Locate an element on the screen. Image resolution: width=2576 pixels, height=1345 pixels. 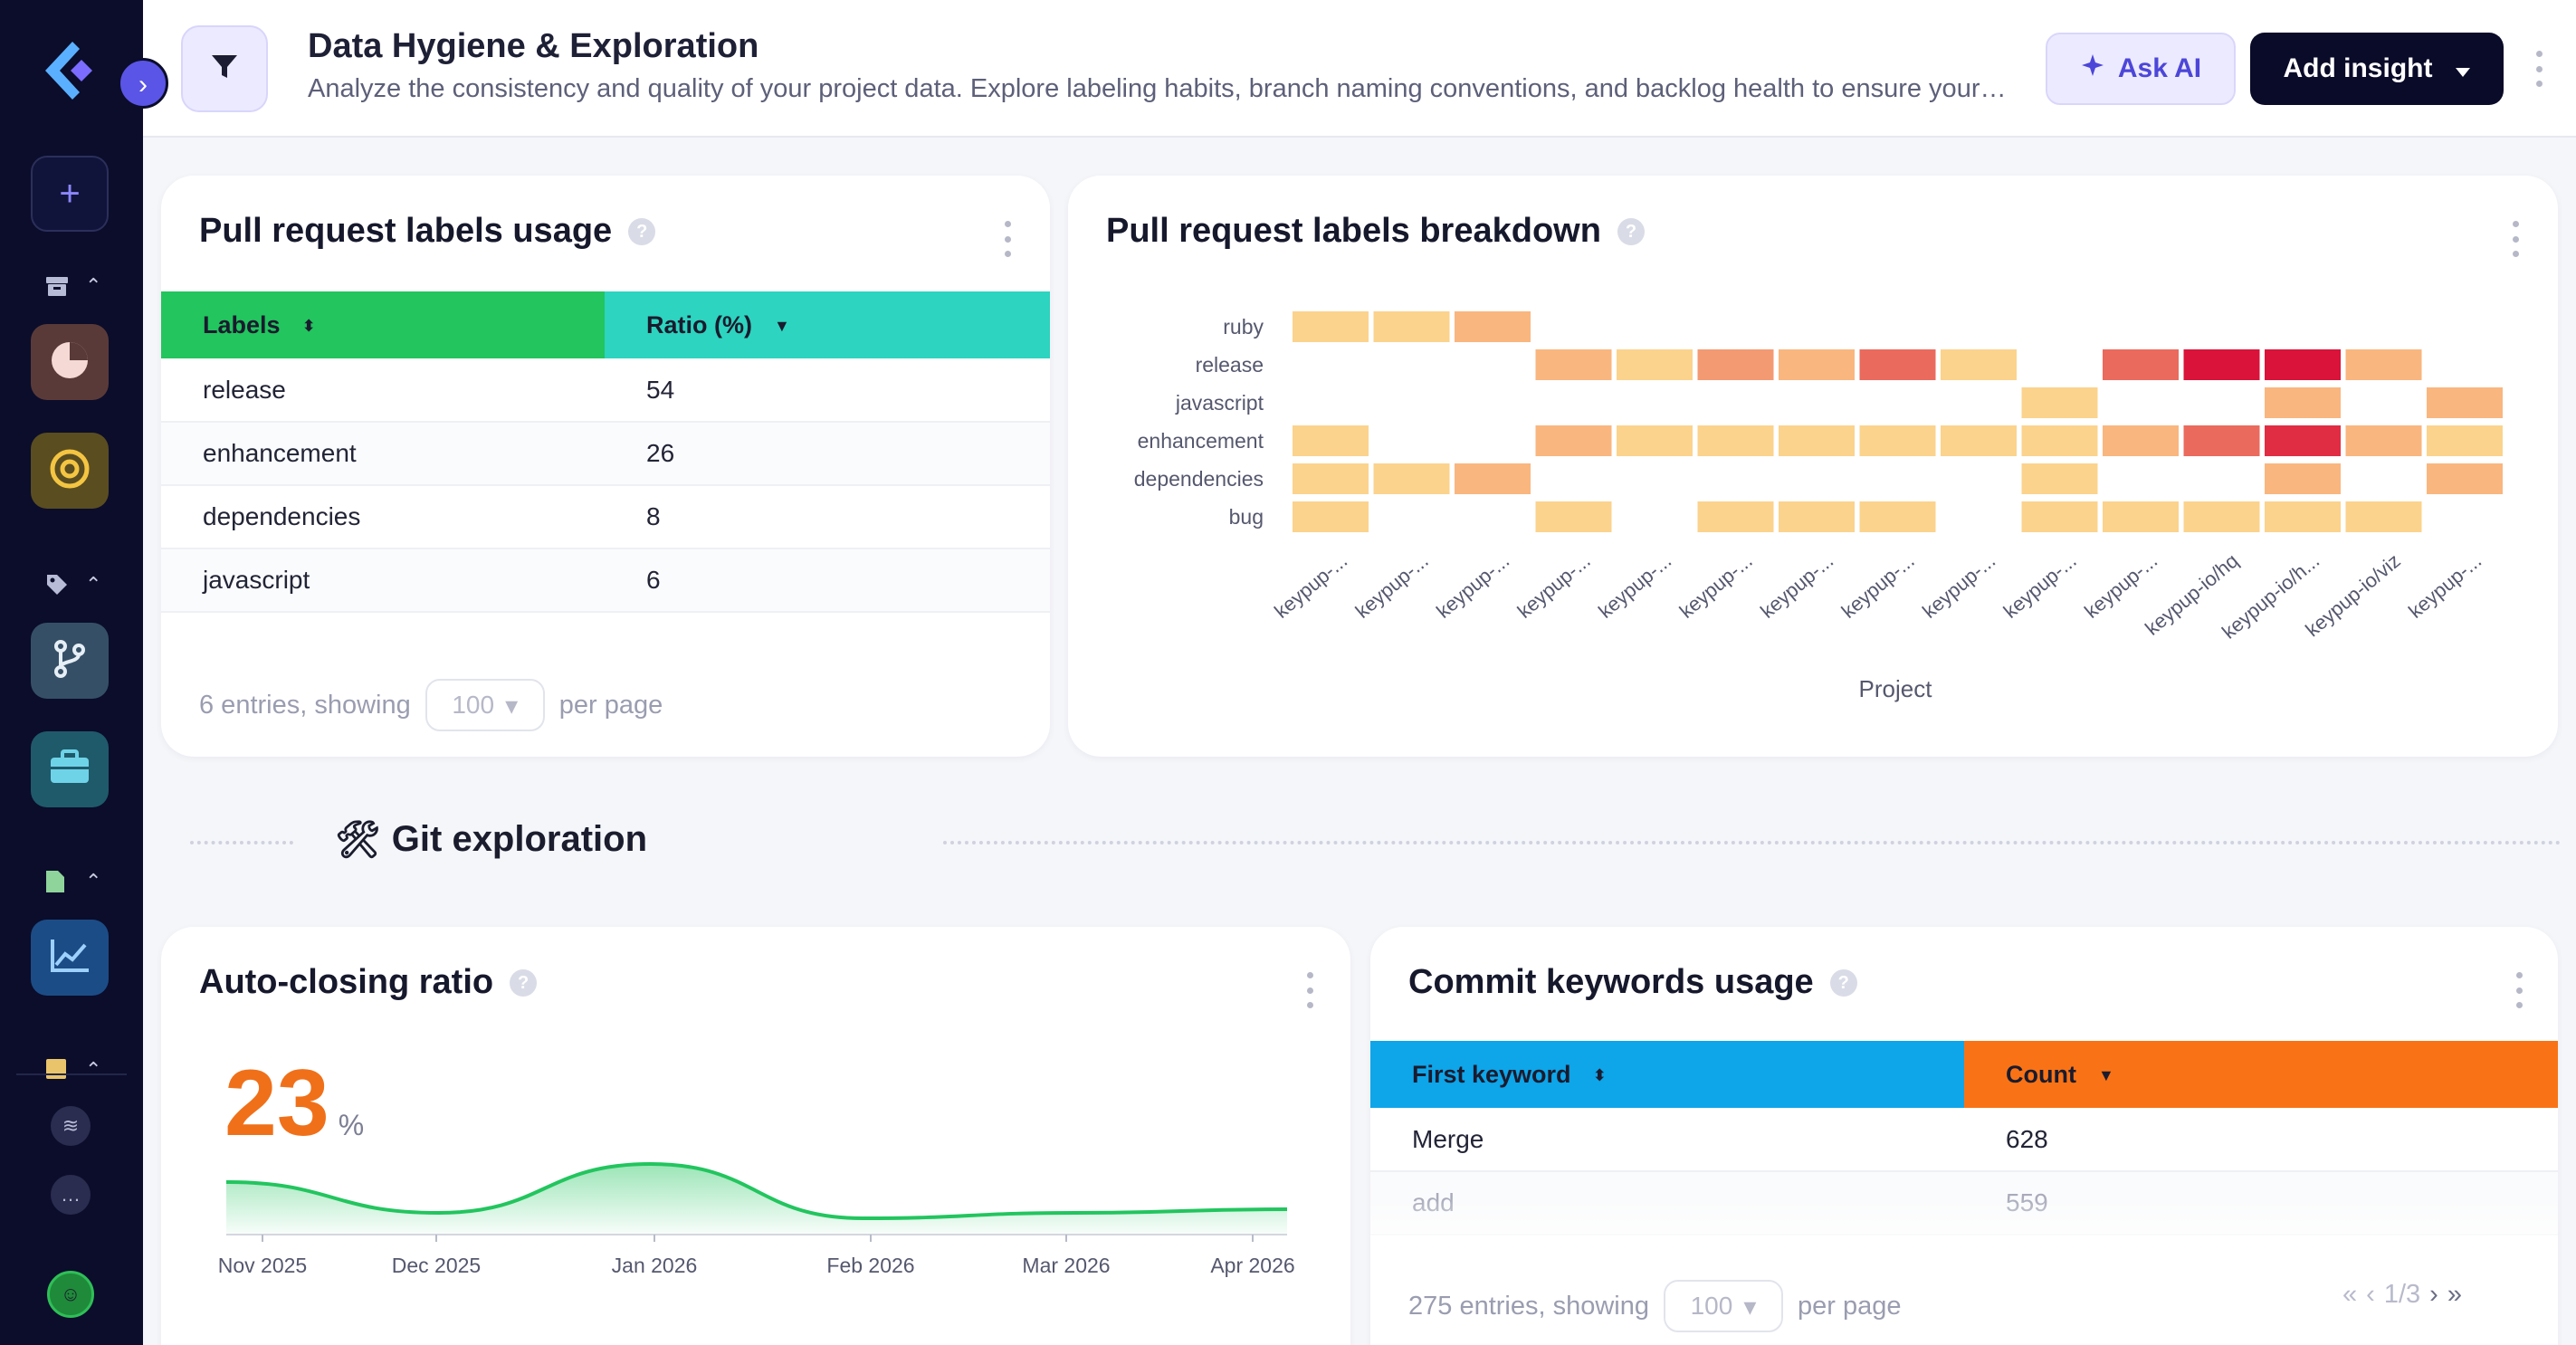
next-page-icon: › is located at coordinates (2433, 1294).